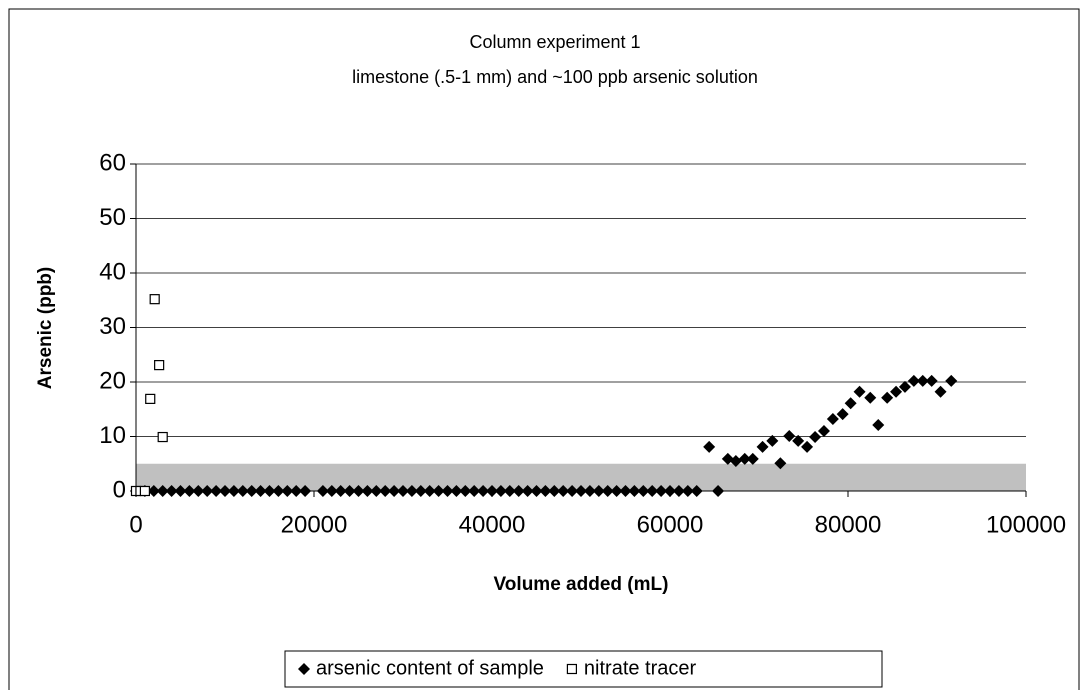 Image resolution: width=1086 pixels, height=695 pixels. I want to click on x-tick-label: 0, so click(135, 524).